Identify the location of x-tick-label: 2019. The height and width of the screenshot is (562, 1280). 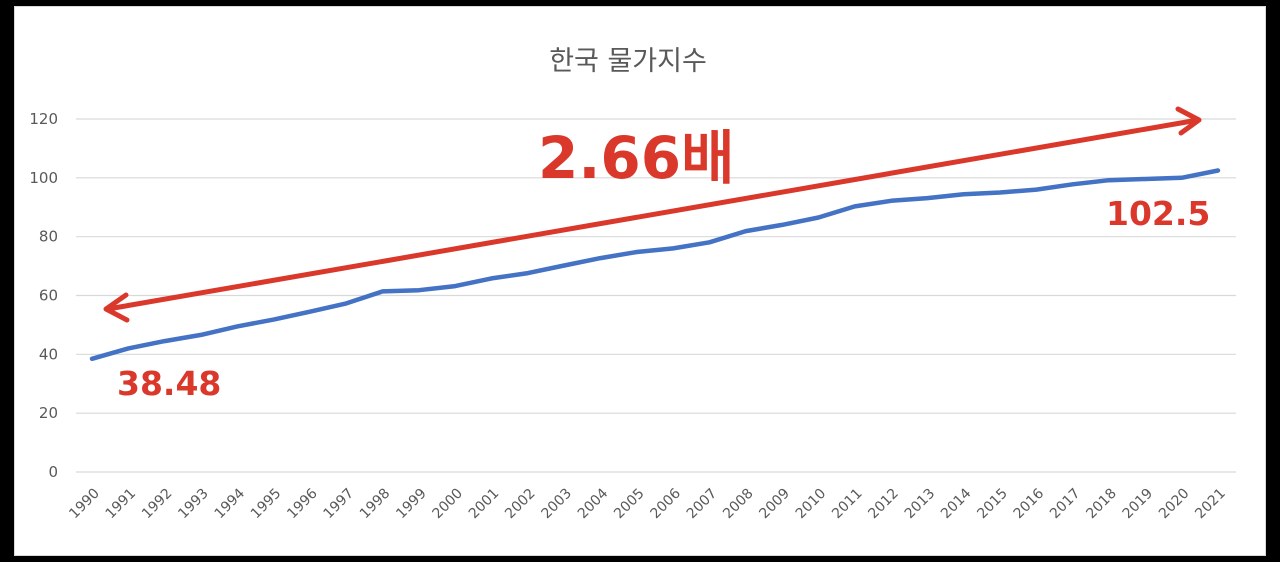
(1138, 504).